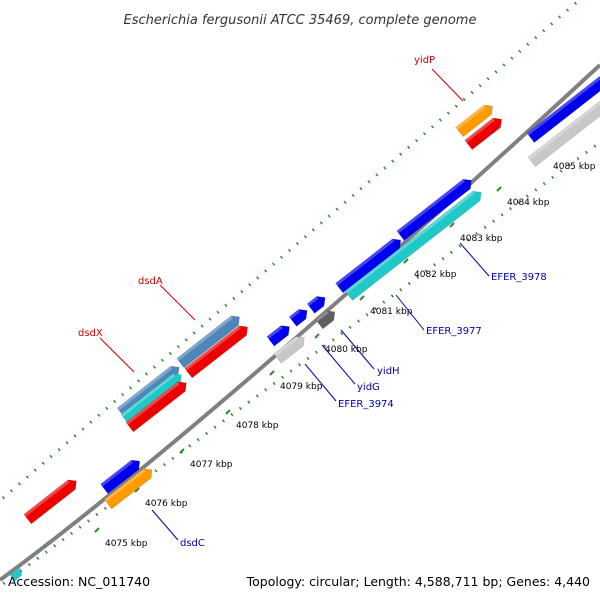  I want to click on tick-label: 4077 kbp, so click(211, 465).